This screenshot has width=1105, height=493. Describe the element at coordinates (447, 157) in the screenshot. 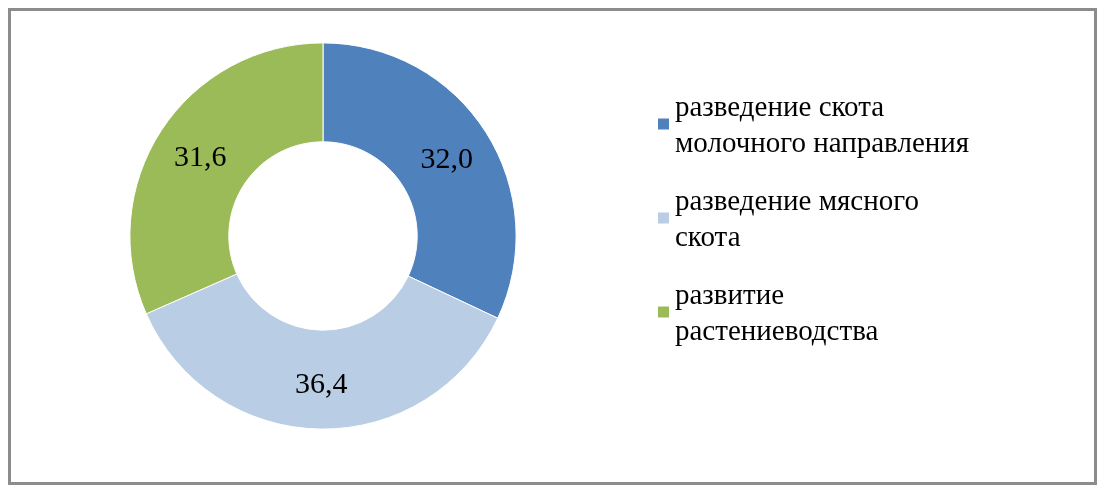

I see `data-label: 32,0` at that location.